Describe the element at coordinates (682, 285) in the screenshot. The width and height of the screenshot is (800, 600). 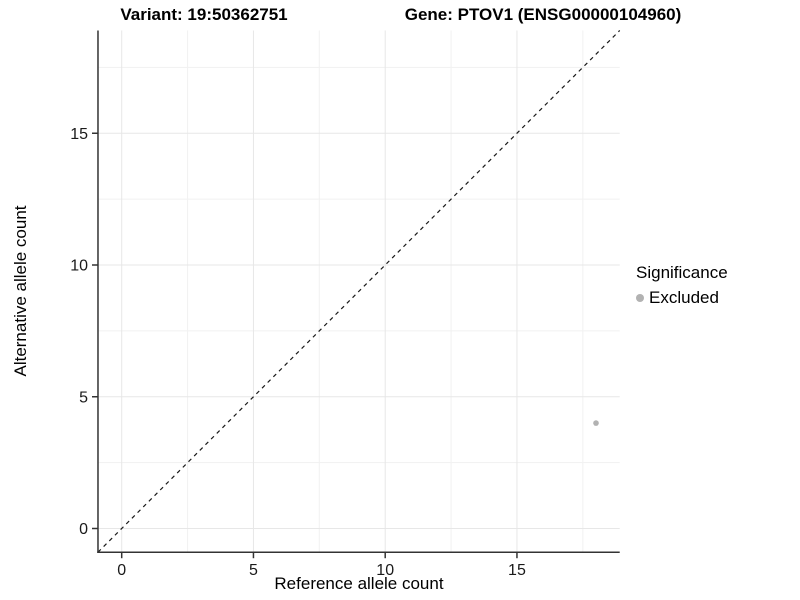
I see `legend: Significance Excluded` at that location.